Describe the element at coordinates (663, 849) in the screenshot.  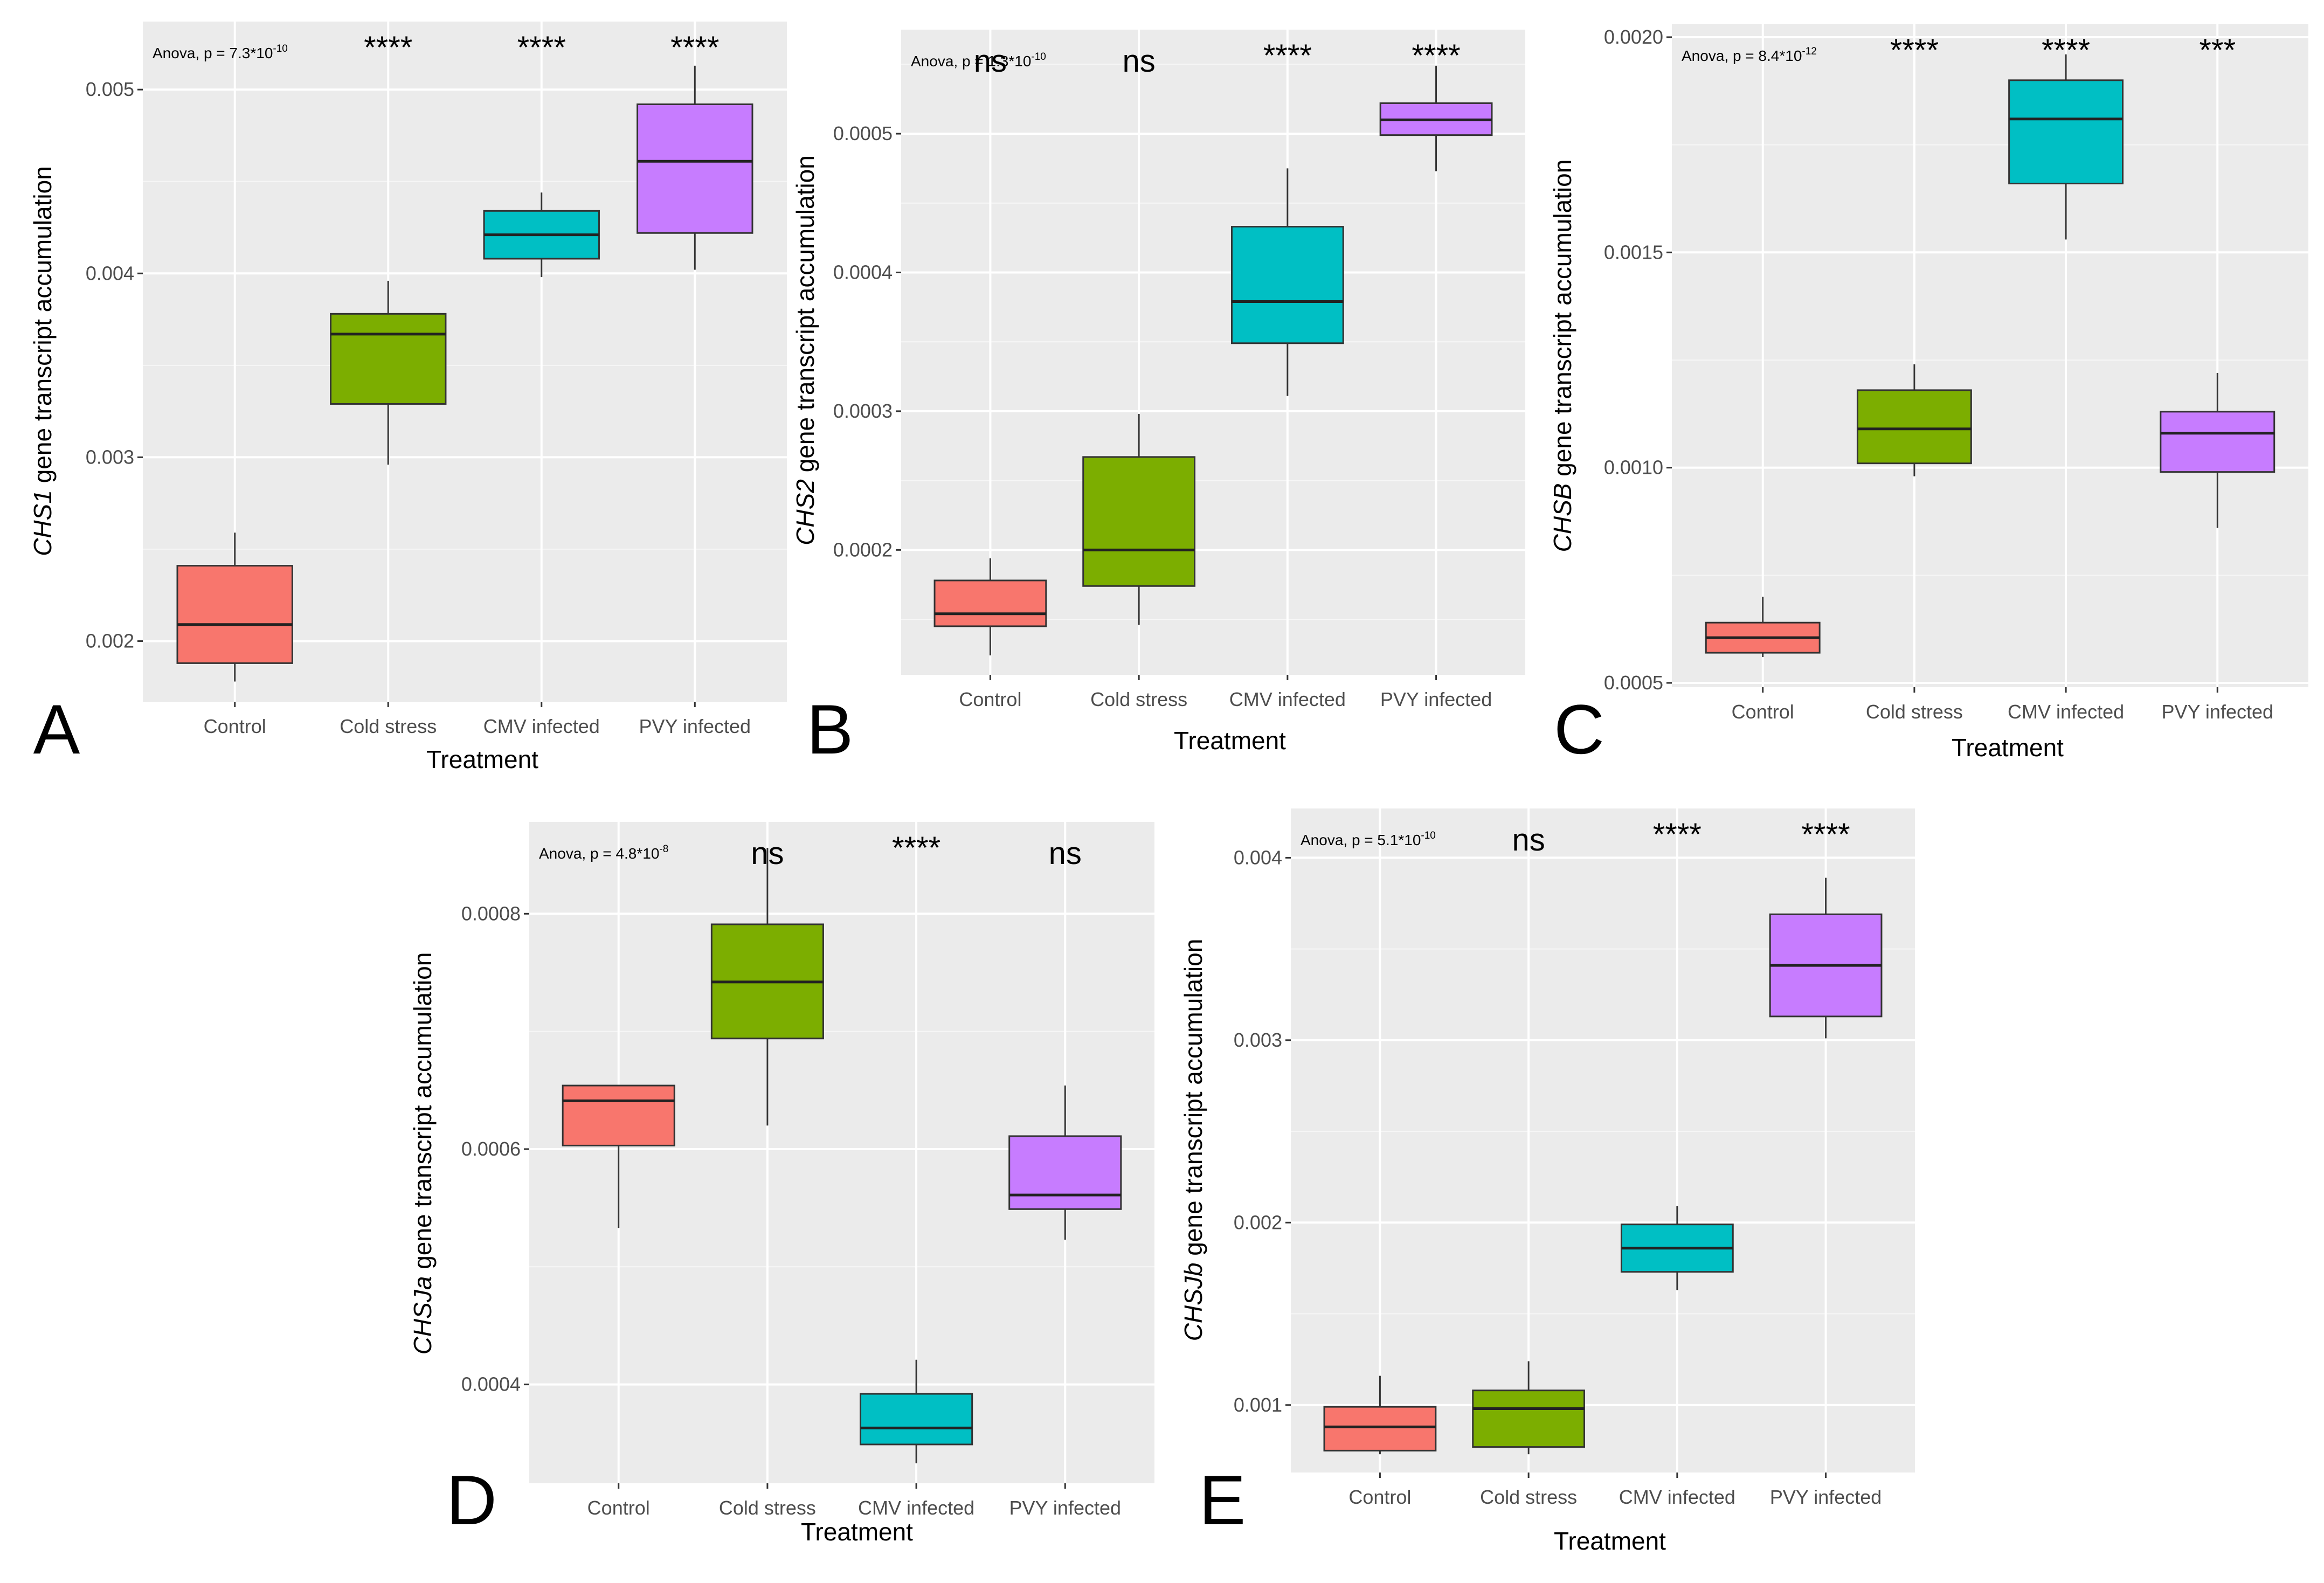
I see `anova-exponent: -8` at that location.